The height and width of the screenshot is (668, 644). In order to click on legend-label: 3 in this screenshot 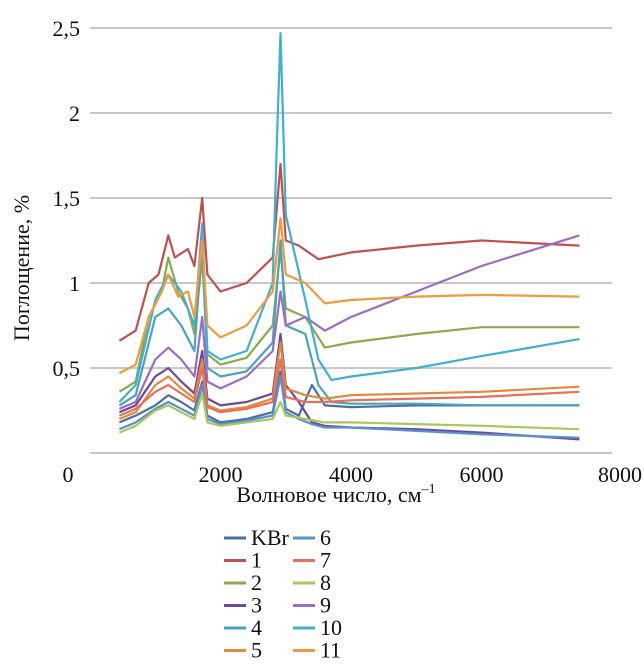, I will do `click(256, 605)`.